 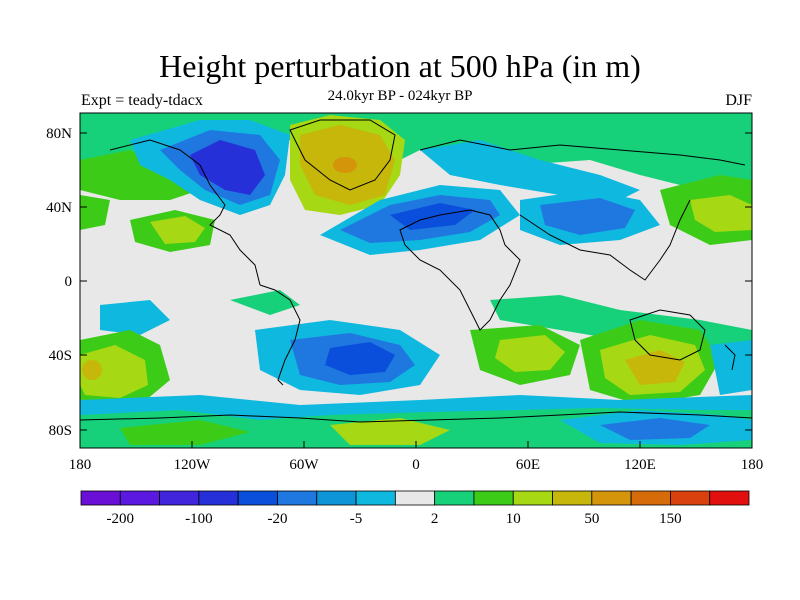 I want to click on australia-coast, so click(x=667, y=335).